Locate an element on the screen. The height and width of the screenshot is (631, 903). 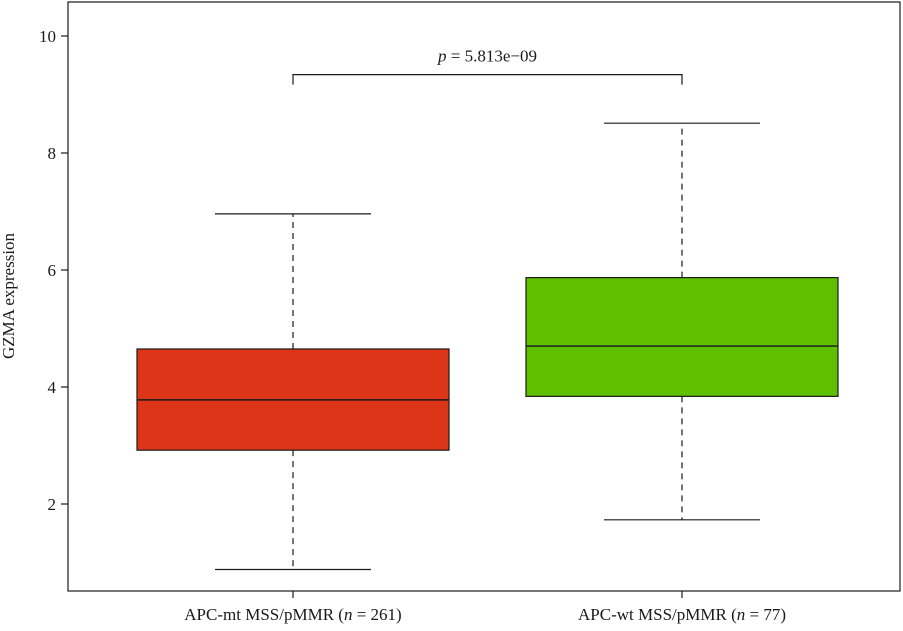
y-tick-label: 6 is located at coordinates (52, 270).